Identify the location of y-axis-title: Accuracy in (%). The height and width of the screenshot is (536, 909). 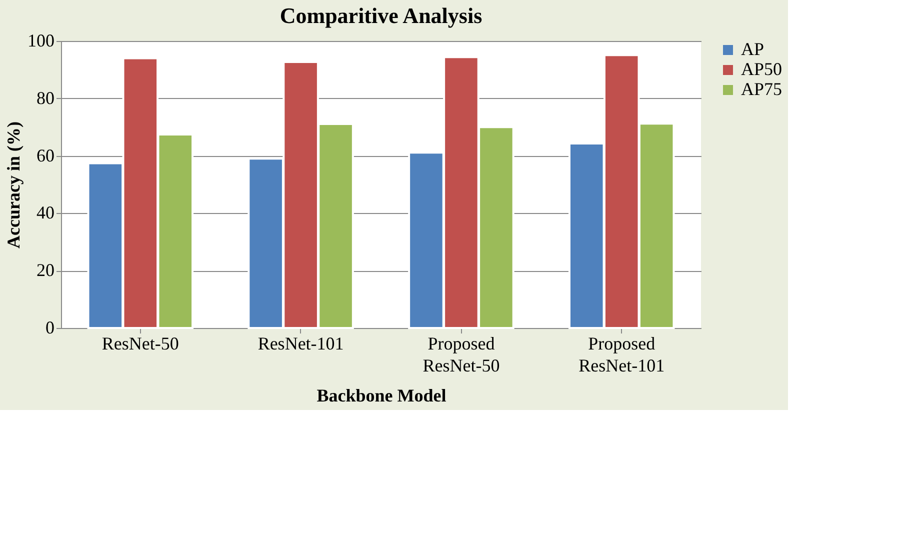
(14, 185).